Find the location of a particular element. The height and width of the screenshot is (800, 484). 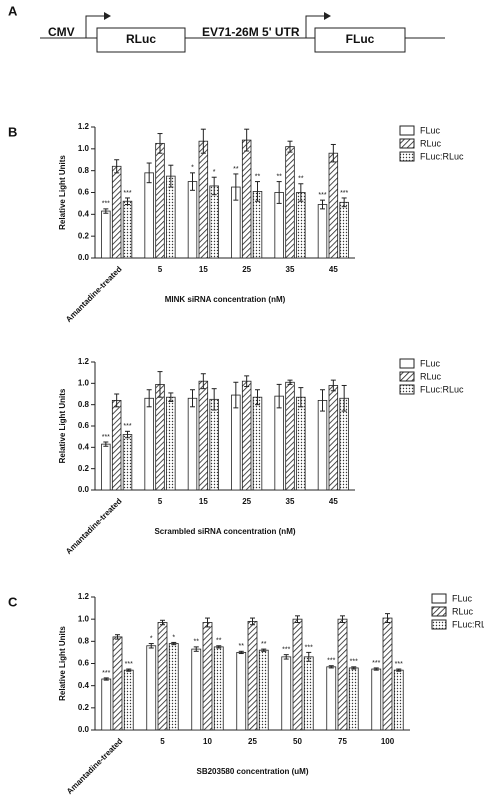

x-axis-title: MINK siRNA concentration (nM) is located at coordinates (225, 299).